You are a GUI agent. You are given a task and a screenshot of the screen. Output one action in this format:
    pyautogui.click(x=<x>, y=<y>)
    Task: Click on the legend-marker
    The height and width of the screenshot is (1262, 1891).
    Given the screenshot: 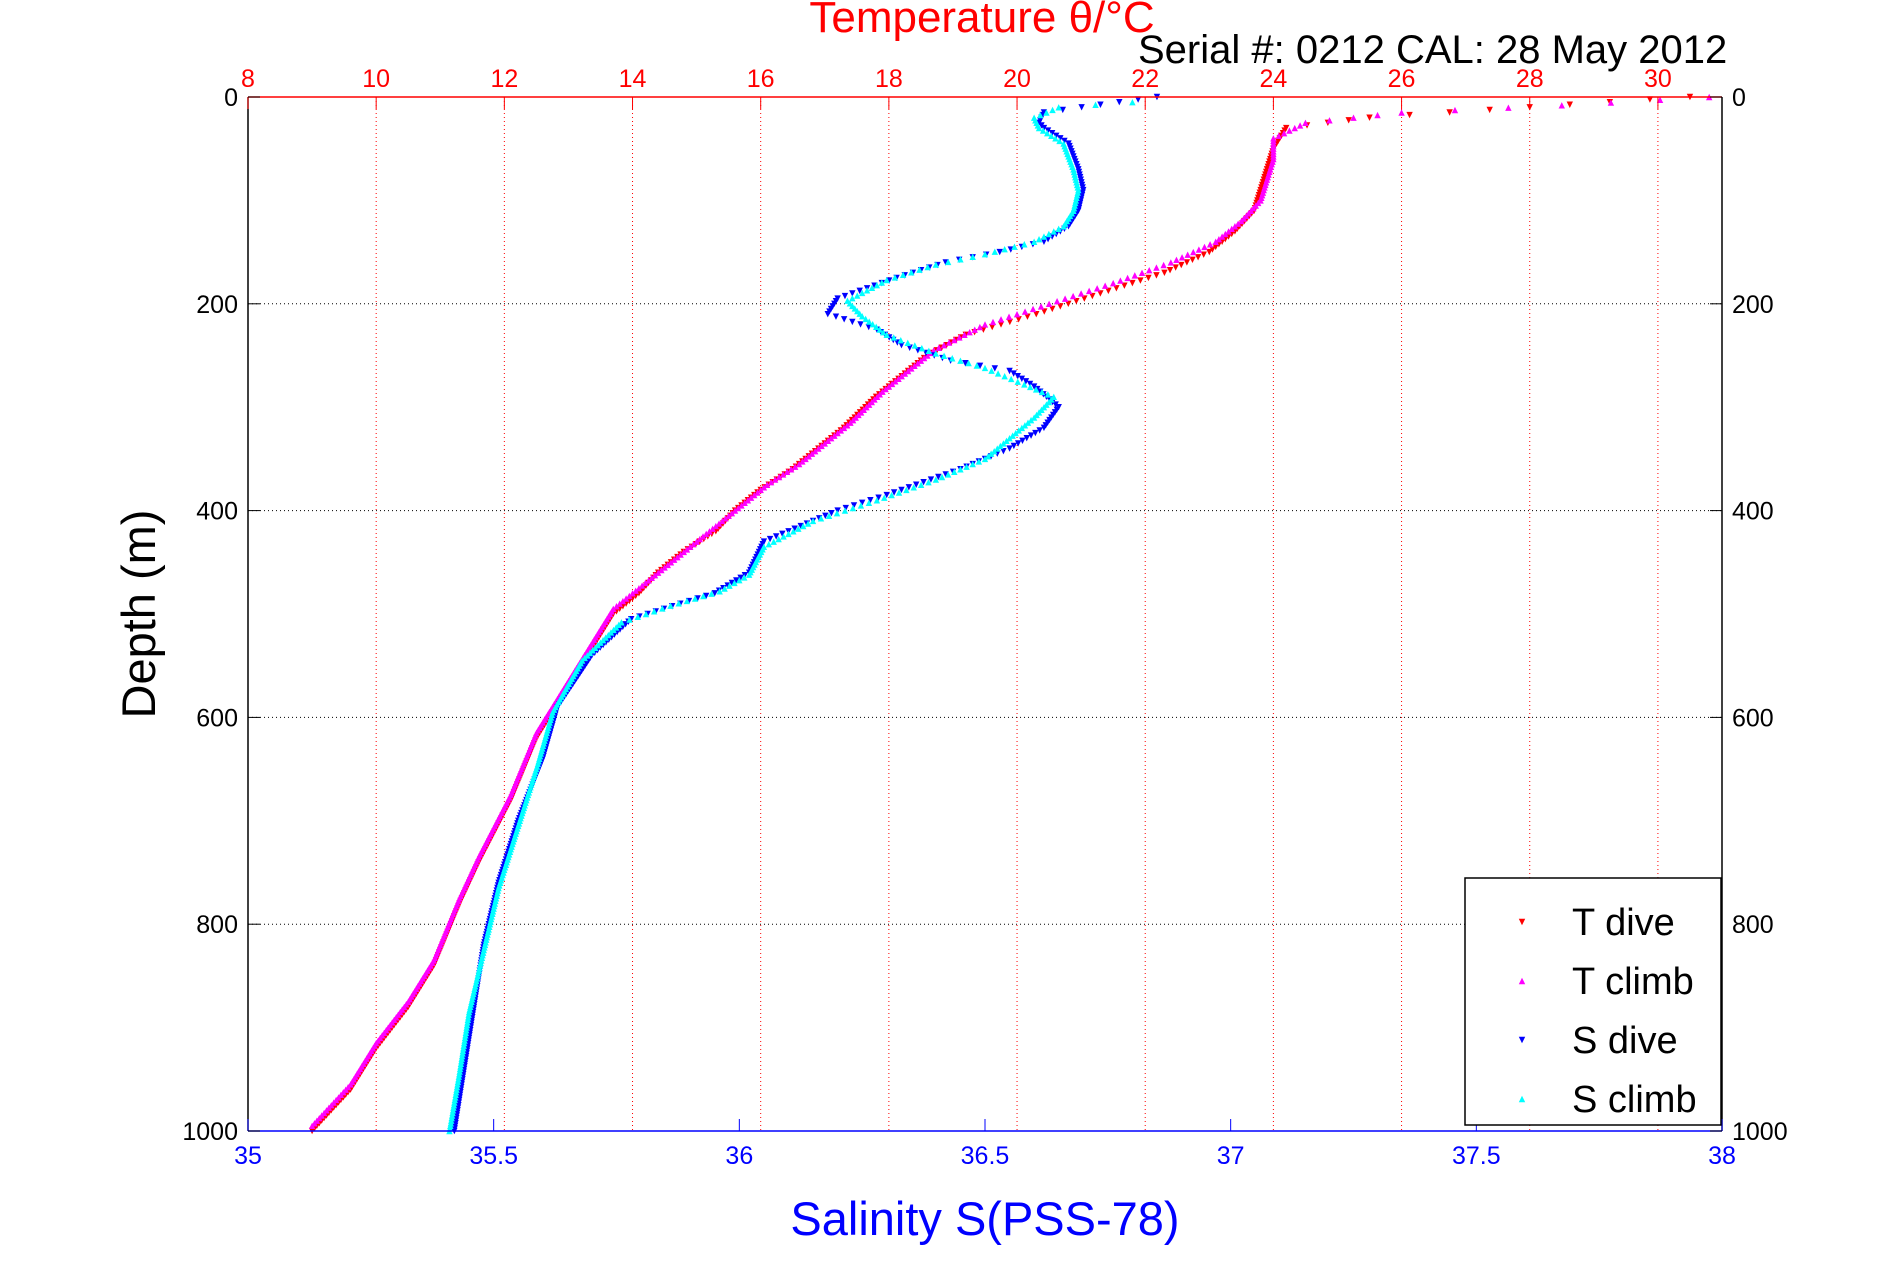 What is the action you would take?
    pyautogui.click(x=1522, y=981)
    